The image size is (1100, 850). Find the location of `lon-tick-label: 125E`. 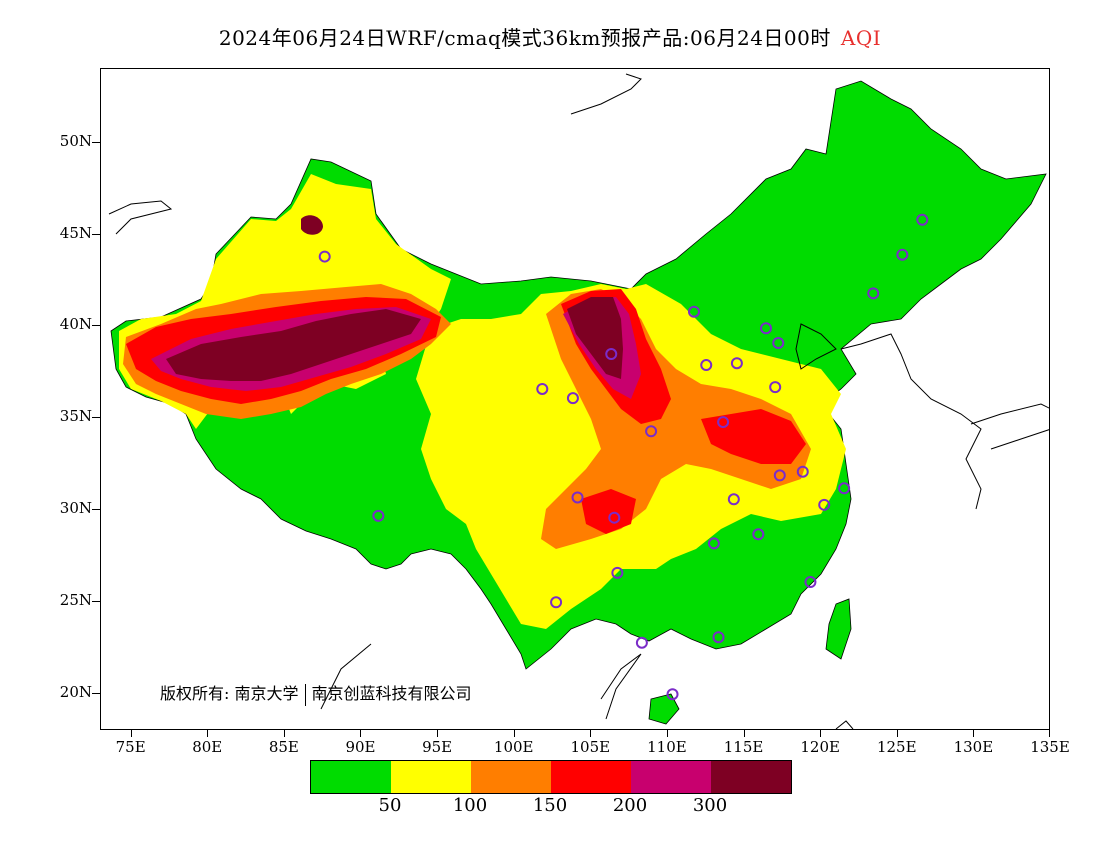

lon-tick-label: 125E is located at coordinates (896, 747).